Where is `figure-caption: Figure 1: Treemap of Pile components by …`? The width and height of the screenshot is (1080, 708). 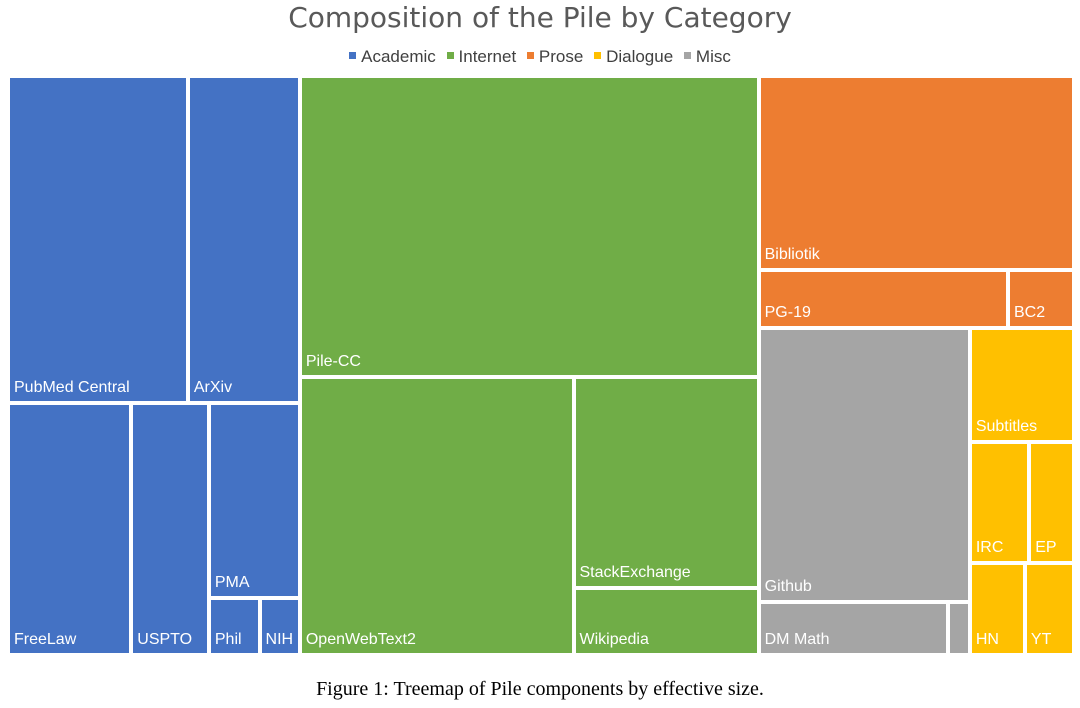 figure-caption: Figure 1: Treemap of Pile components by … is located at coordinates (540, 689).